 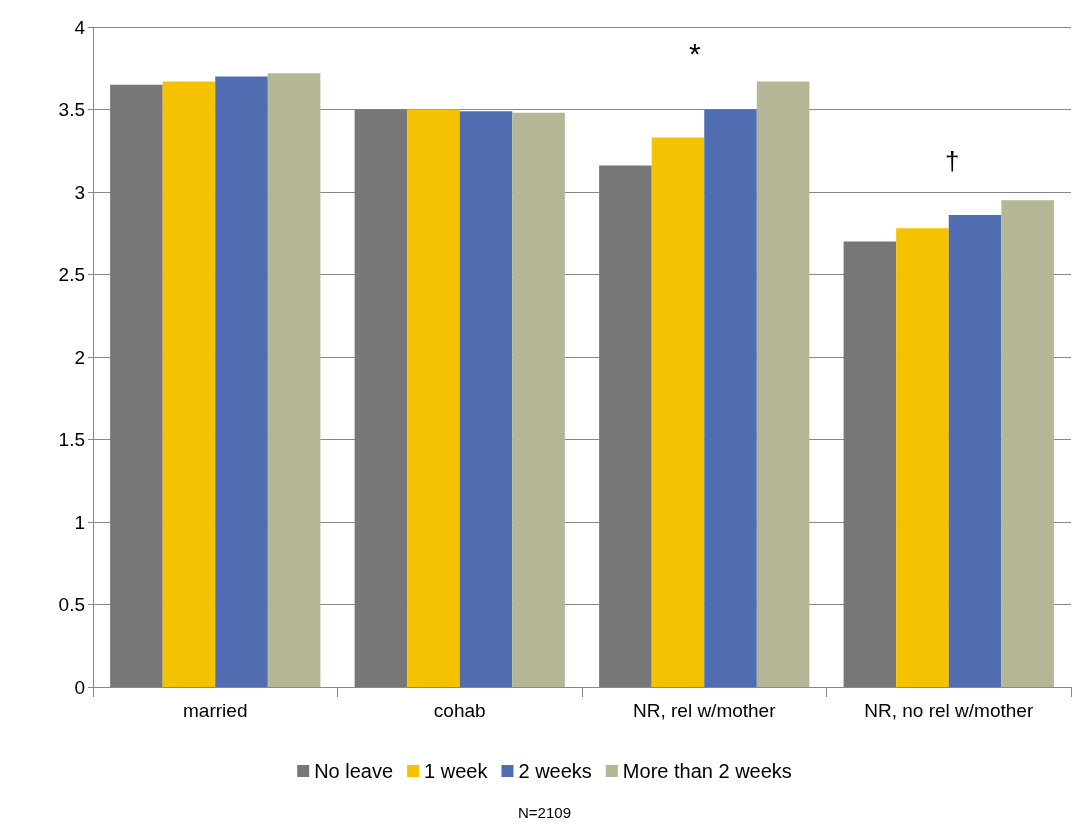 I want to click on y-tick-label: 2, so click(x=79, y=357).